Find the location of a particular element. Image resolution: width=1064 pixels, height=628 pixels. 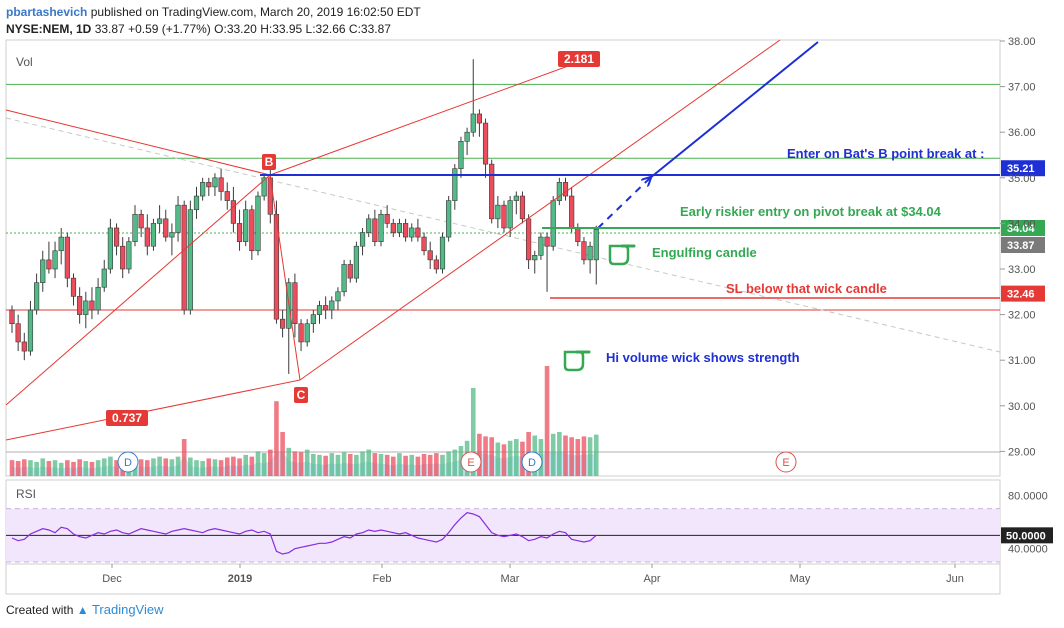

footer: Created with ▲ TradingView is located at coordinates (85, 609).